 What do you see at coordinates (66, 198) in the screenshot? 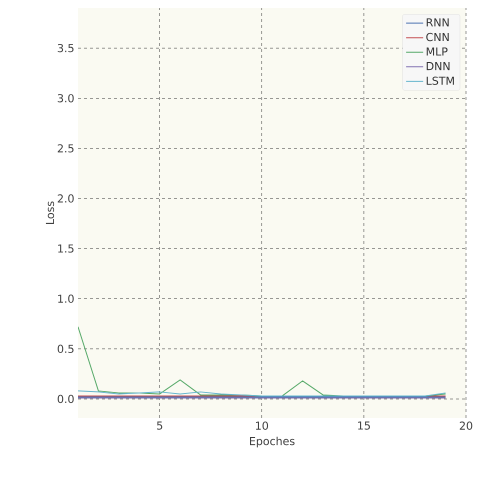
I see `y-tick-label: 2.0` at bounding box center [66, 198].